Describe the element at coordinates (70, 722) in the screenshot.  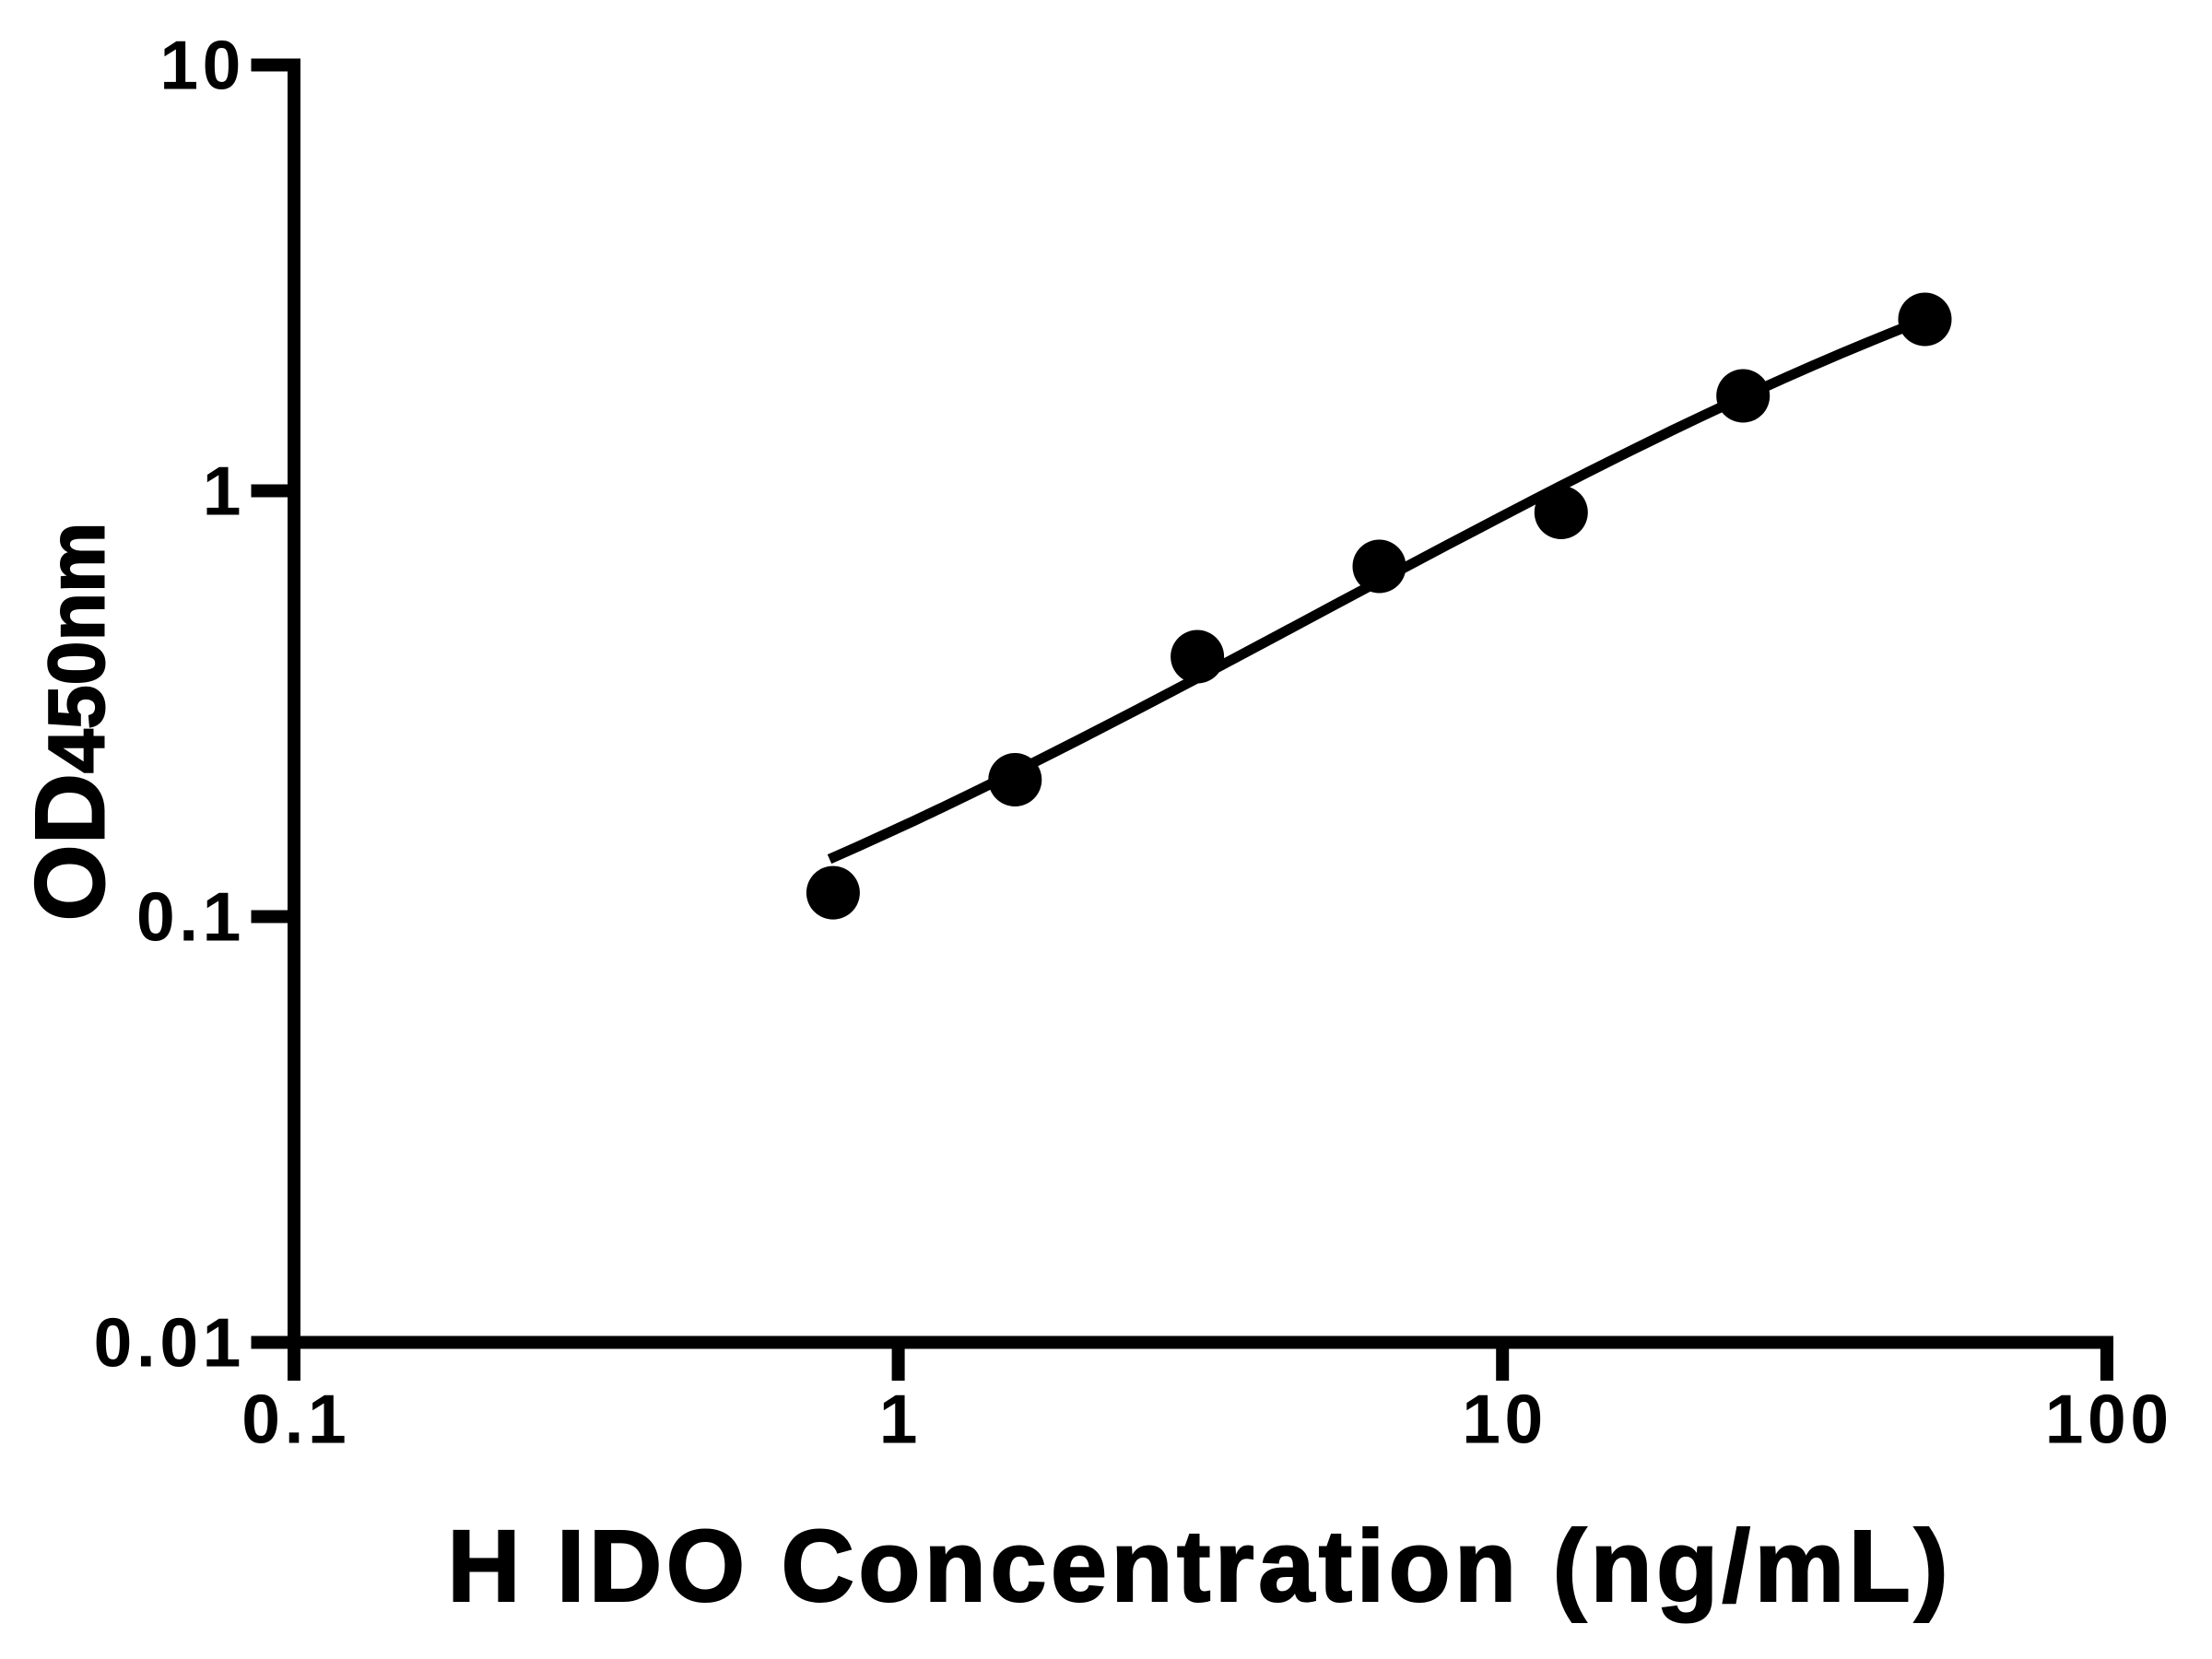
I see `svg-text: OD450nm` at that location.